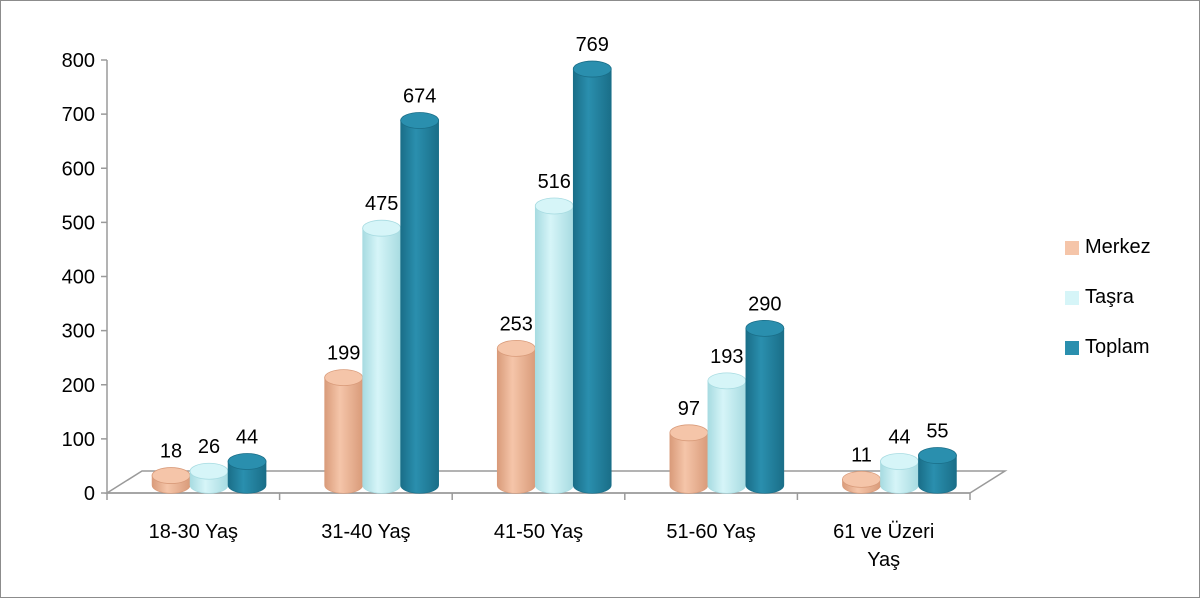  What do you see at coordinates (592, 45) in the screenshot?
I see `data-label: 769` at bounding box center [592, 45].